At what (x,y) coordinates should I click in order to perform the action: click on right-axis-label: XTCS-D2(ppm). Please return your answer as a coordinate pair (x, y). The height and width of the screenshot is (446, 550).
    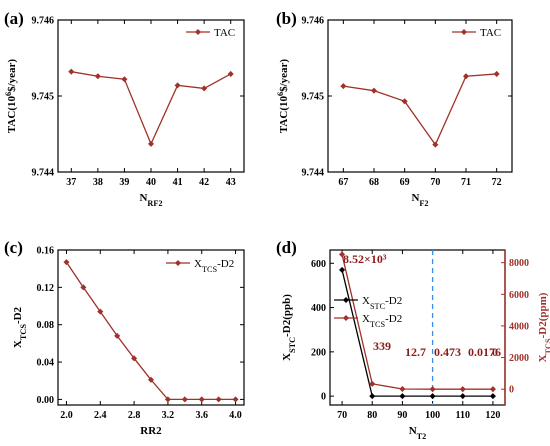
    Looking at the image, I should click on (543, 327).